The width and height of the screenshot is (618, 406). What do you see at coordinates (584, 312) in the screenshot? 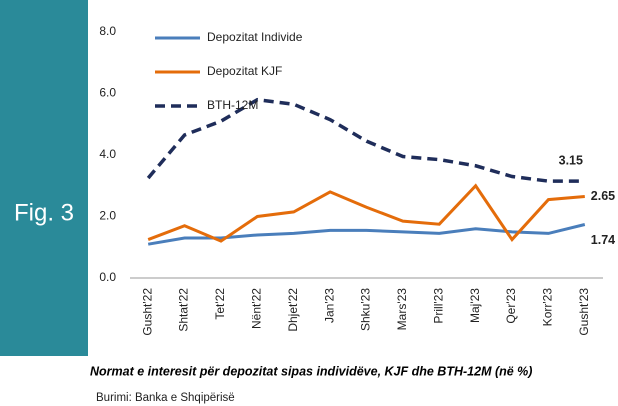
I see `x-tick-label: Gusht'23` at bounding box center [584, 312].